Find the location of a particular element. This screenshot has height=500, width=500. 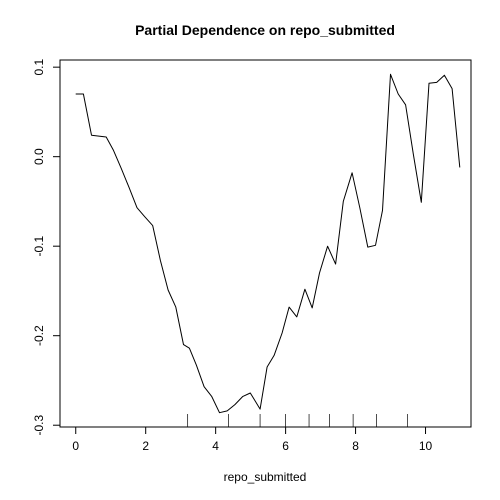

y-tick-label: -0.1 is located at coordinates (39, 246).